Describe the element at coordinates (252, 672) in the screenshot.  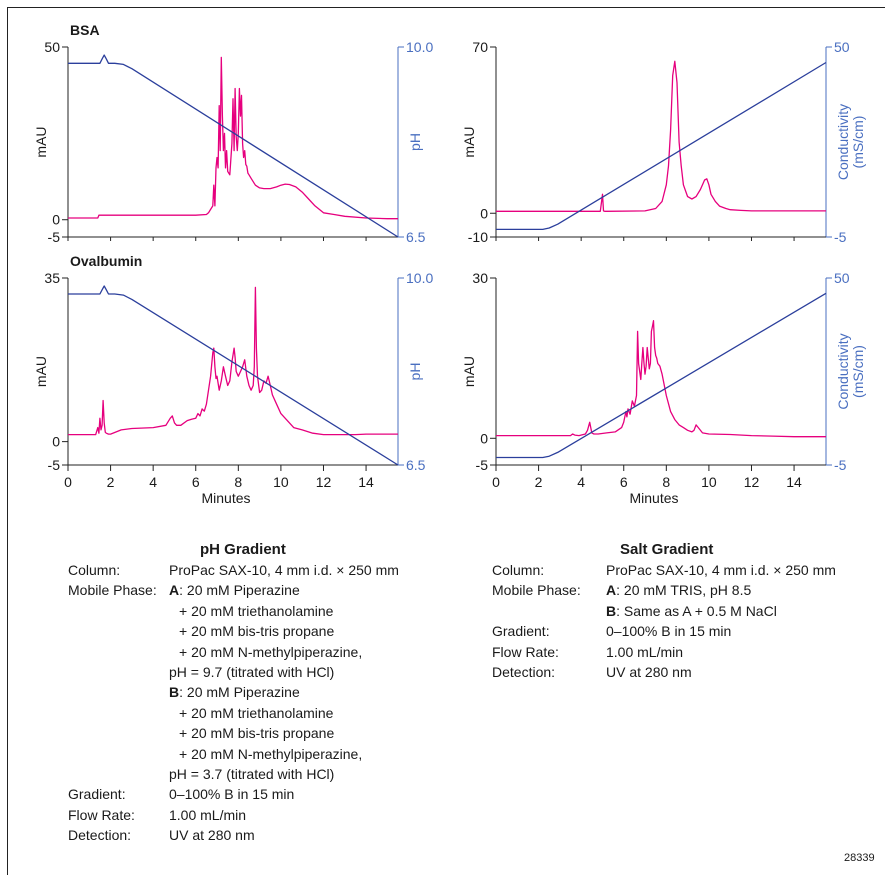
I see `condition-value: pH = 9.7 (titrated with HCl)` at that location.